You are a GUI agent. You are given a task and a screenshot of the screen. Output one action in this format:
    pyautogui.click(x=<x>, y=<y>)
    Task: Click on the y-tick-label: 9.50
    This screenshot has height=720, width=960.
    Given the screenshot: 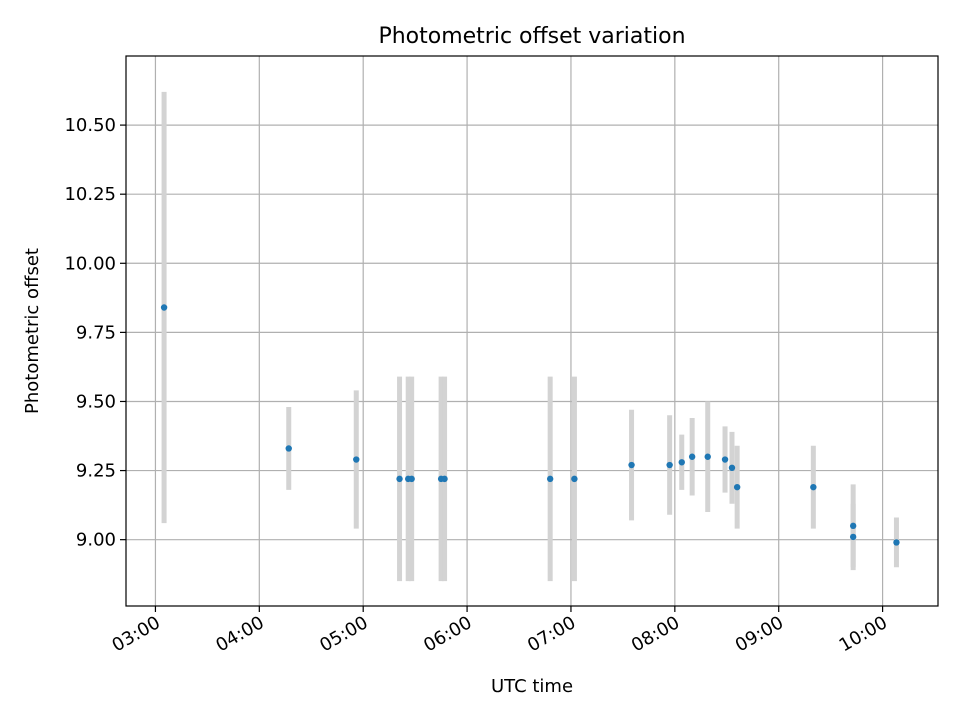 What is the action you would take?
    pyautogui.click(x=96, y=401)
    